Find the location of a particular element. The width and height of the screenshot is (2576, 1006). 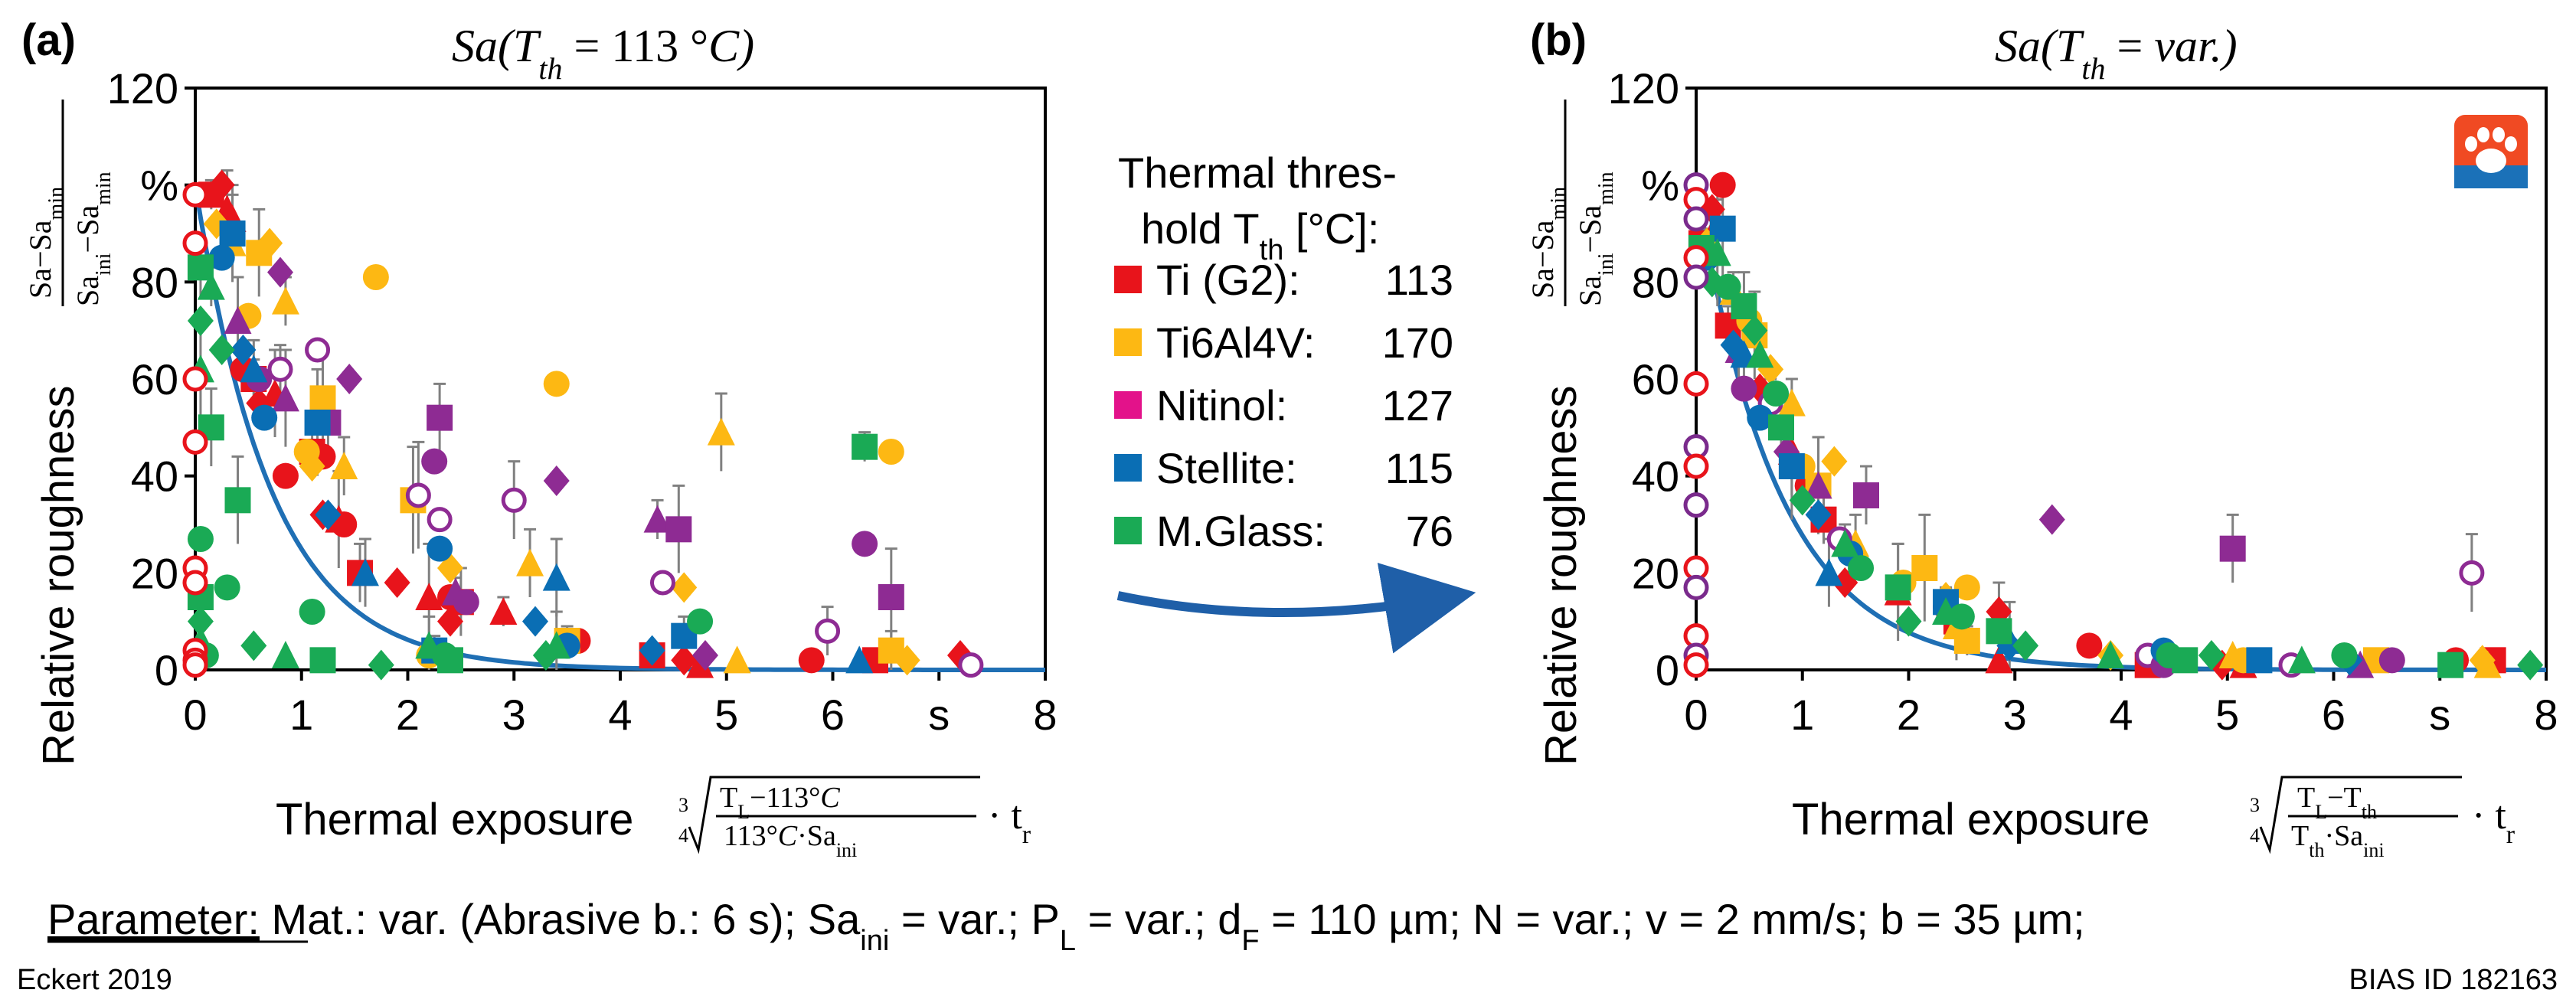

x-axis-label-a: Thermal exposure is located at coordinates (454, 819).